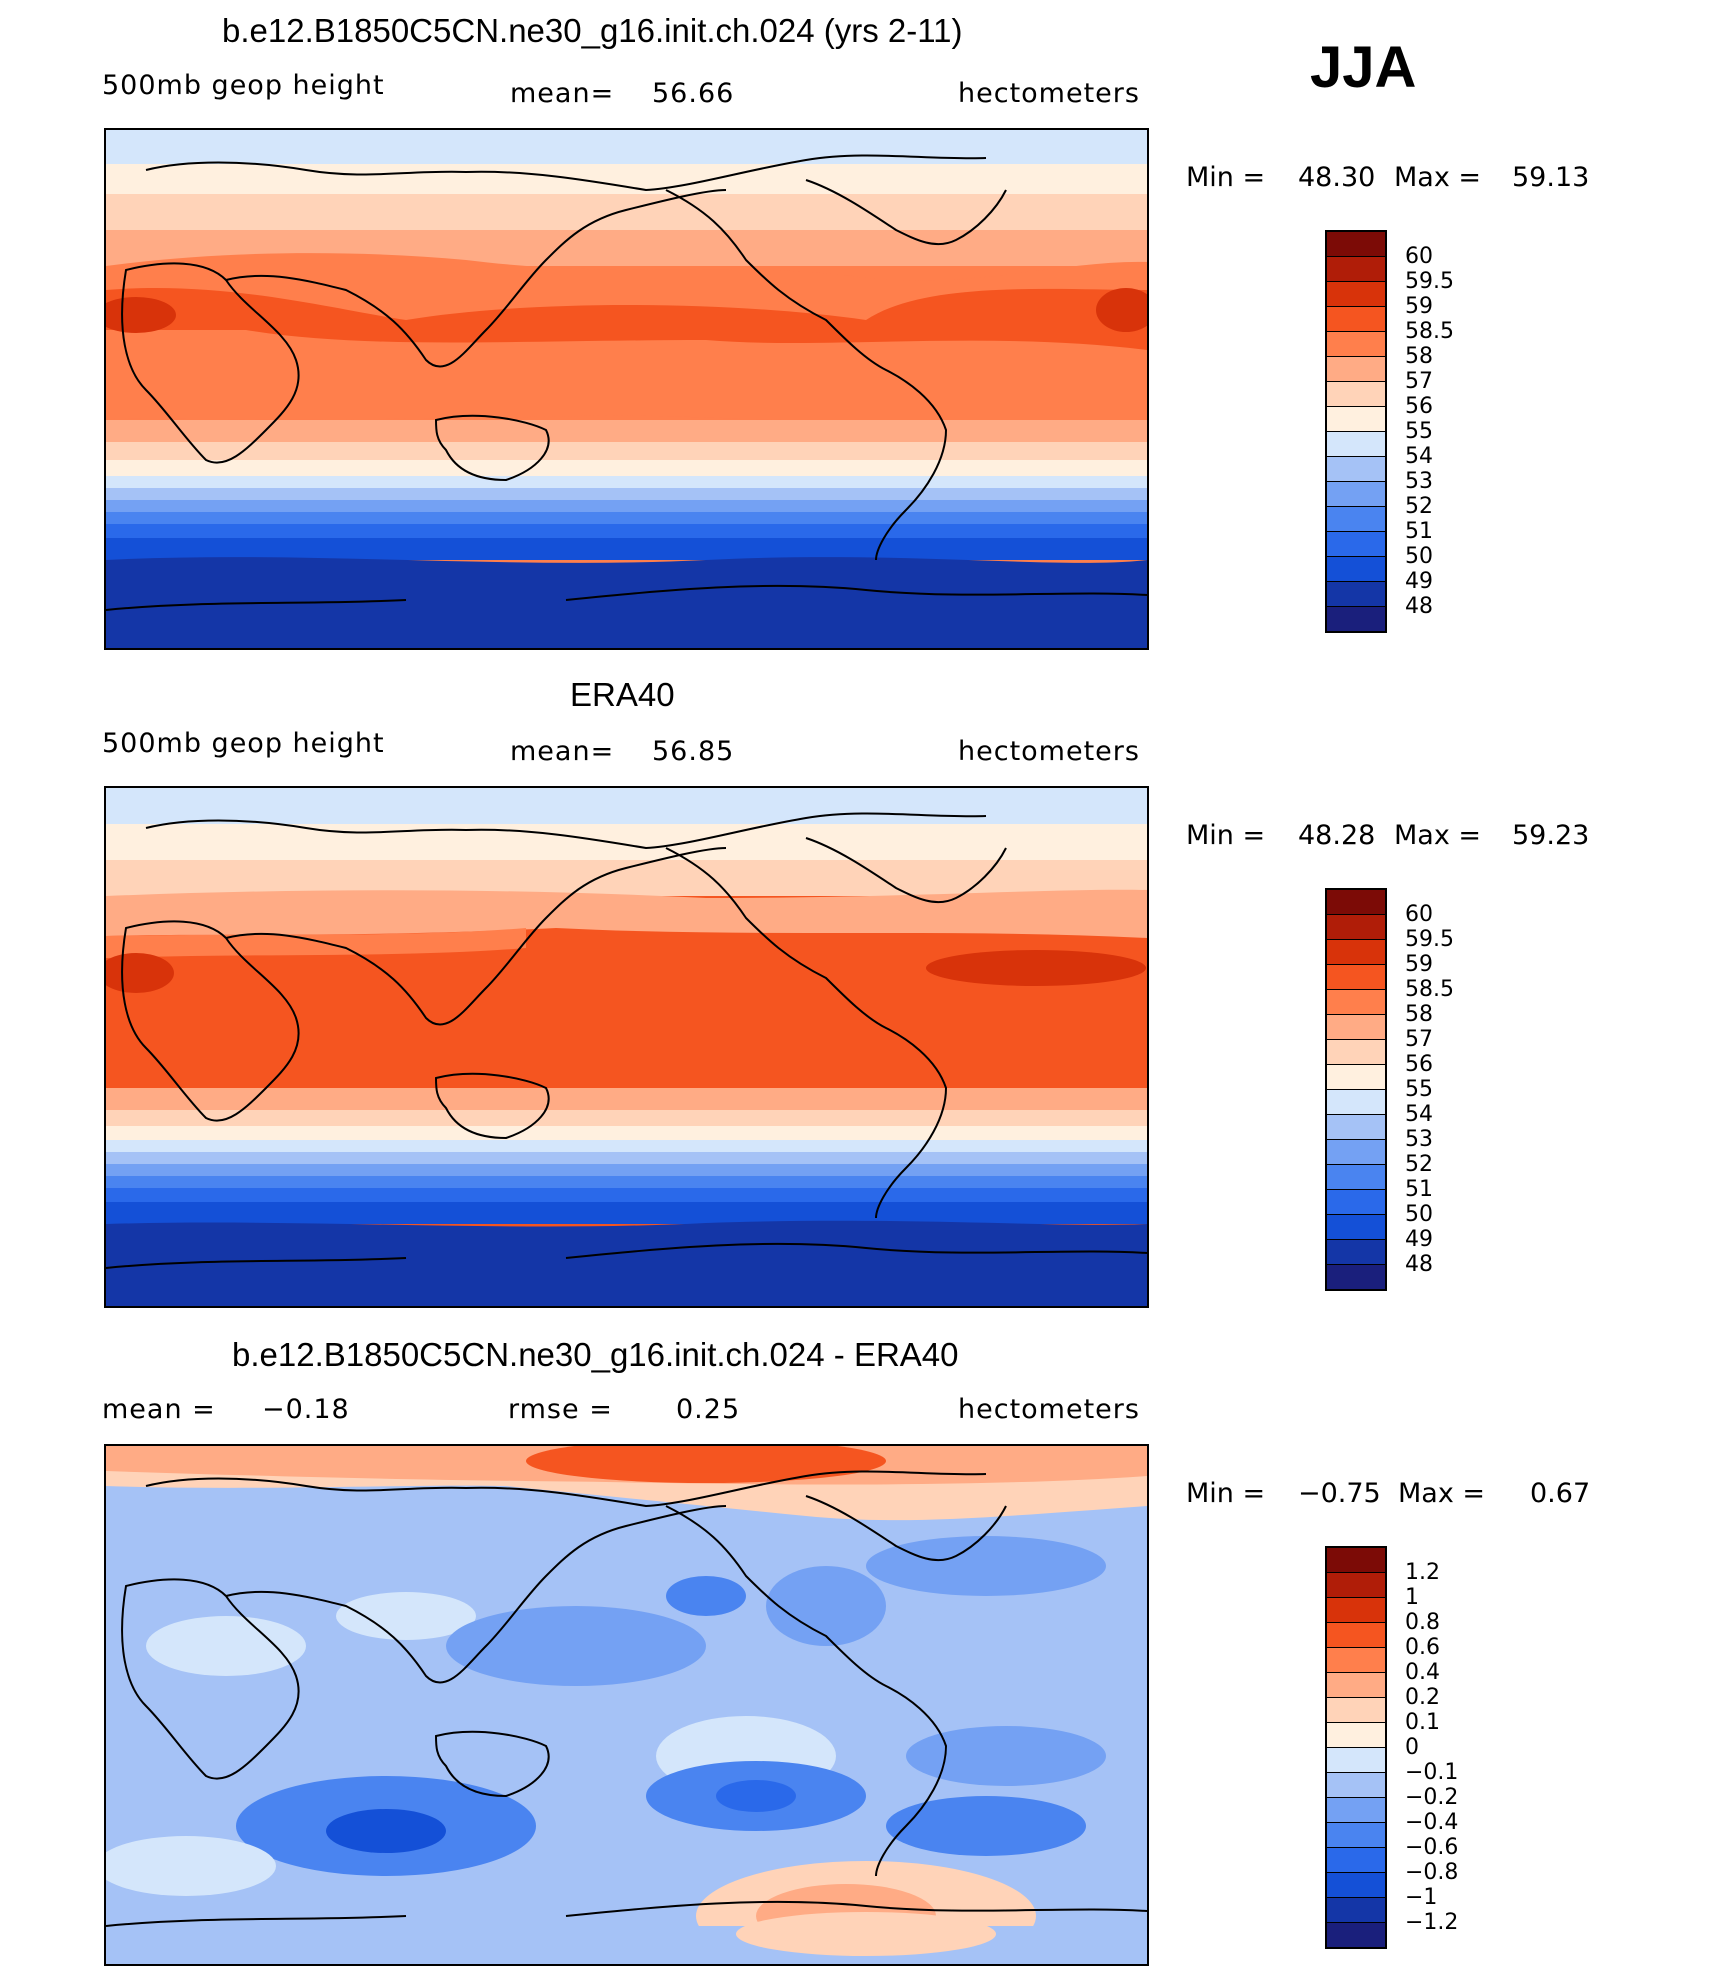  What do you see at coordinates (1337, 835) in the screenshot?
I see `panel-2-min-value: 48.28` at bounding box center [1337, 835].